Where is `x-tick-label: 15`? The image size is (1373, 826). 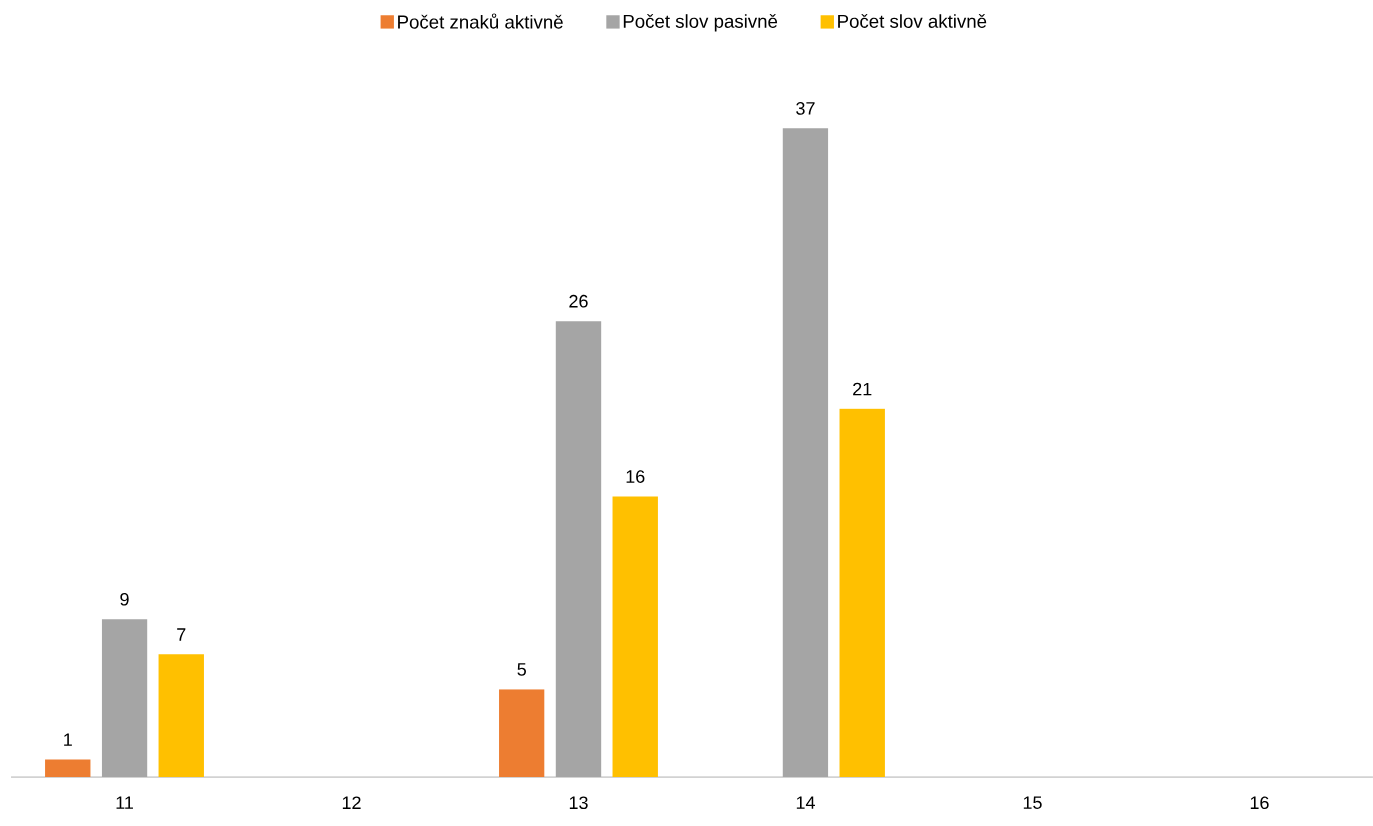
x-tick-label: 15 is located at coordinates (1032, 802).